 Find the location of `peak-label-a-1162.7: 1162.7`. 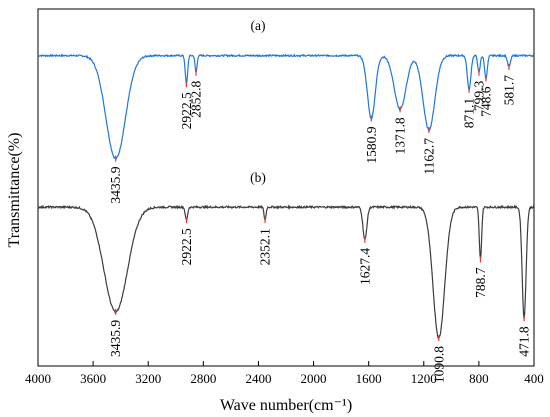

peak-label-a-1162.7: 1162.7 is located at coordinates (428, 156).